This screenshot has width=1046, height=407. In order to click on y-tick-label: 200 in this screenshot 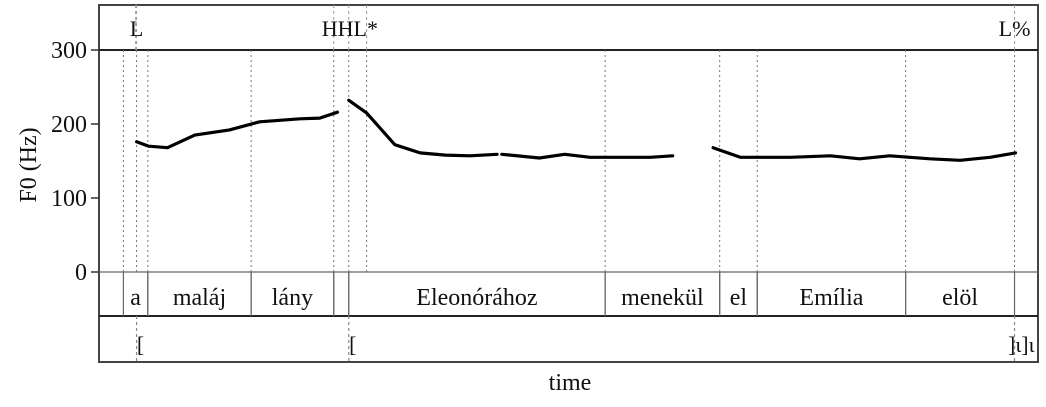, I will do `click(69, 125)`.